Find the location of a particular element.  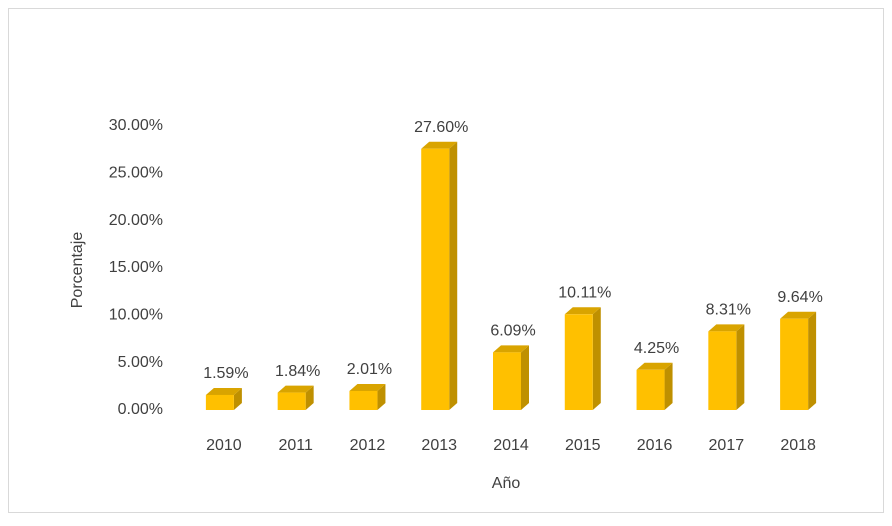

y-tick-label: 25.00% is located at coordinates (136, 173).